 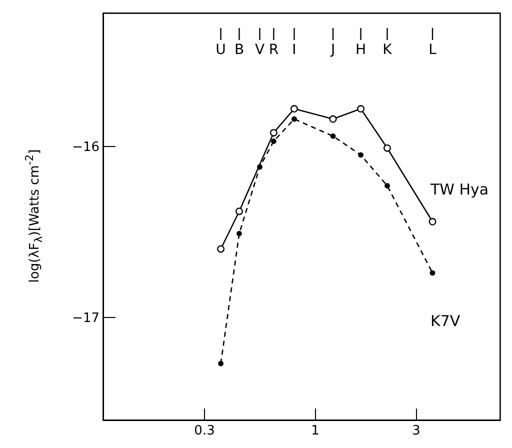 I want to click on text: K7V, so click(x=445, y=321).